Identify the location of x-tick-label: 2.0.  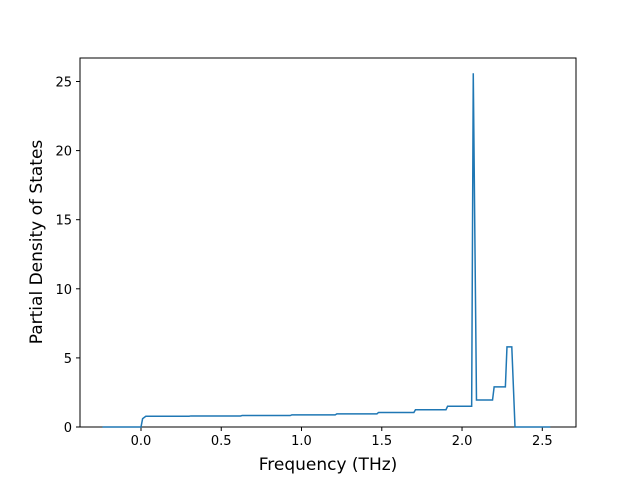
(462, 441).